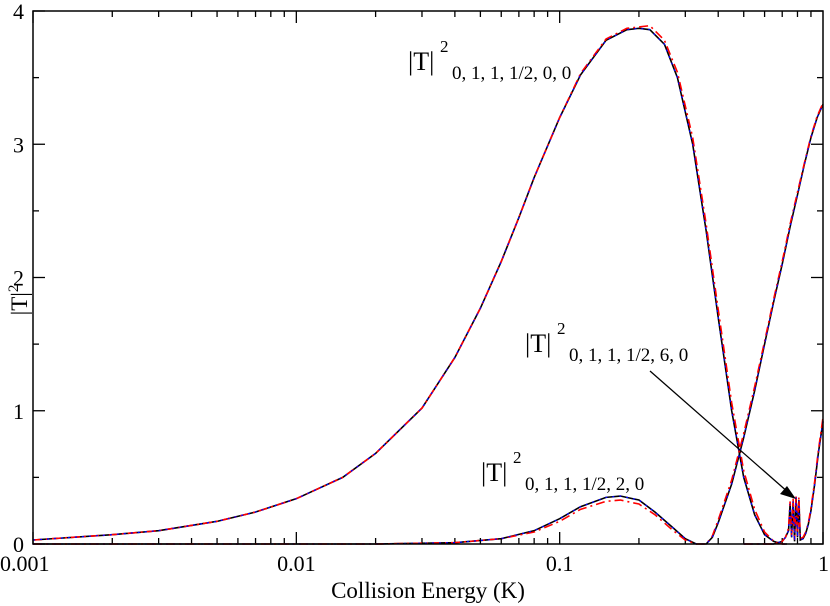 The image size is (830, 606). Describe the element at coordinates (18, 544) in the screenshot. I see `y-tick-label: 0` at that location.